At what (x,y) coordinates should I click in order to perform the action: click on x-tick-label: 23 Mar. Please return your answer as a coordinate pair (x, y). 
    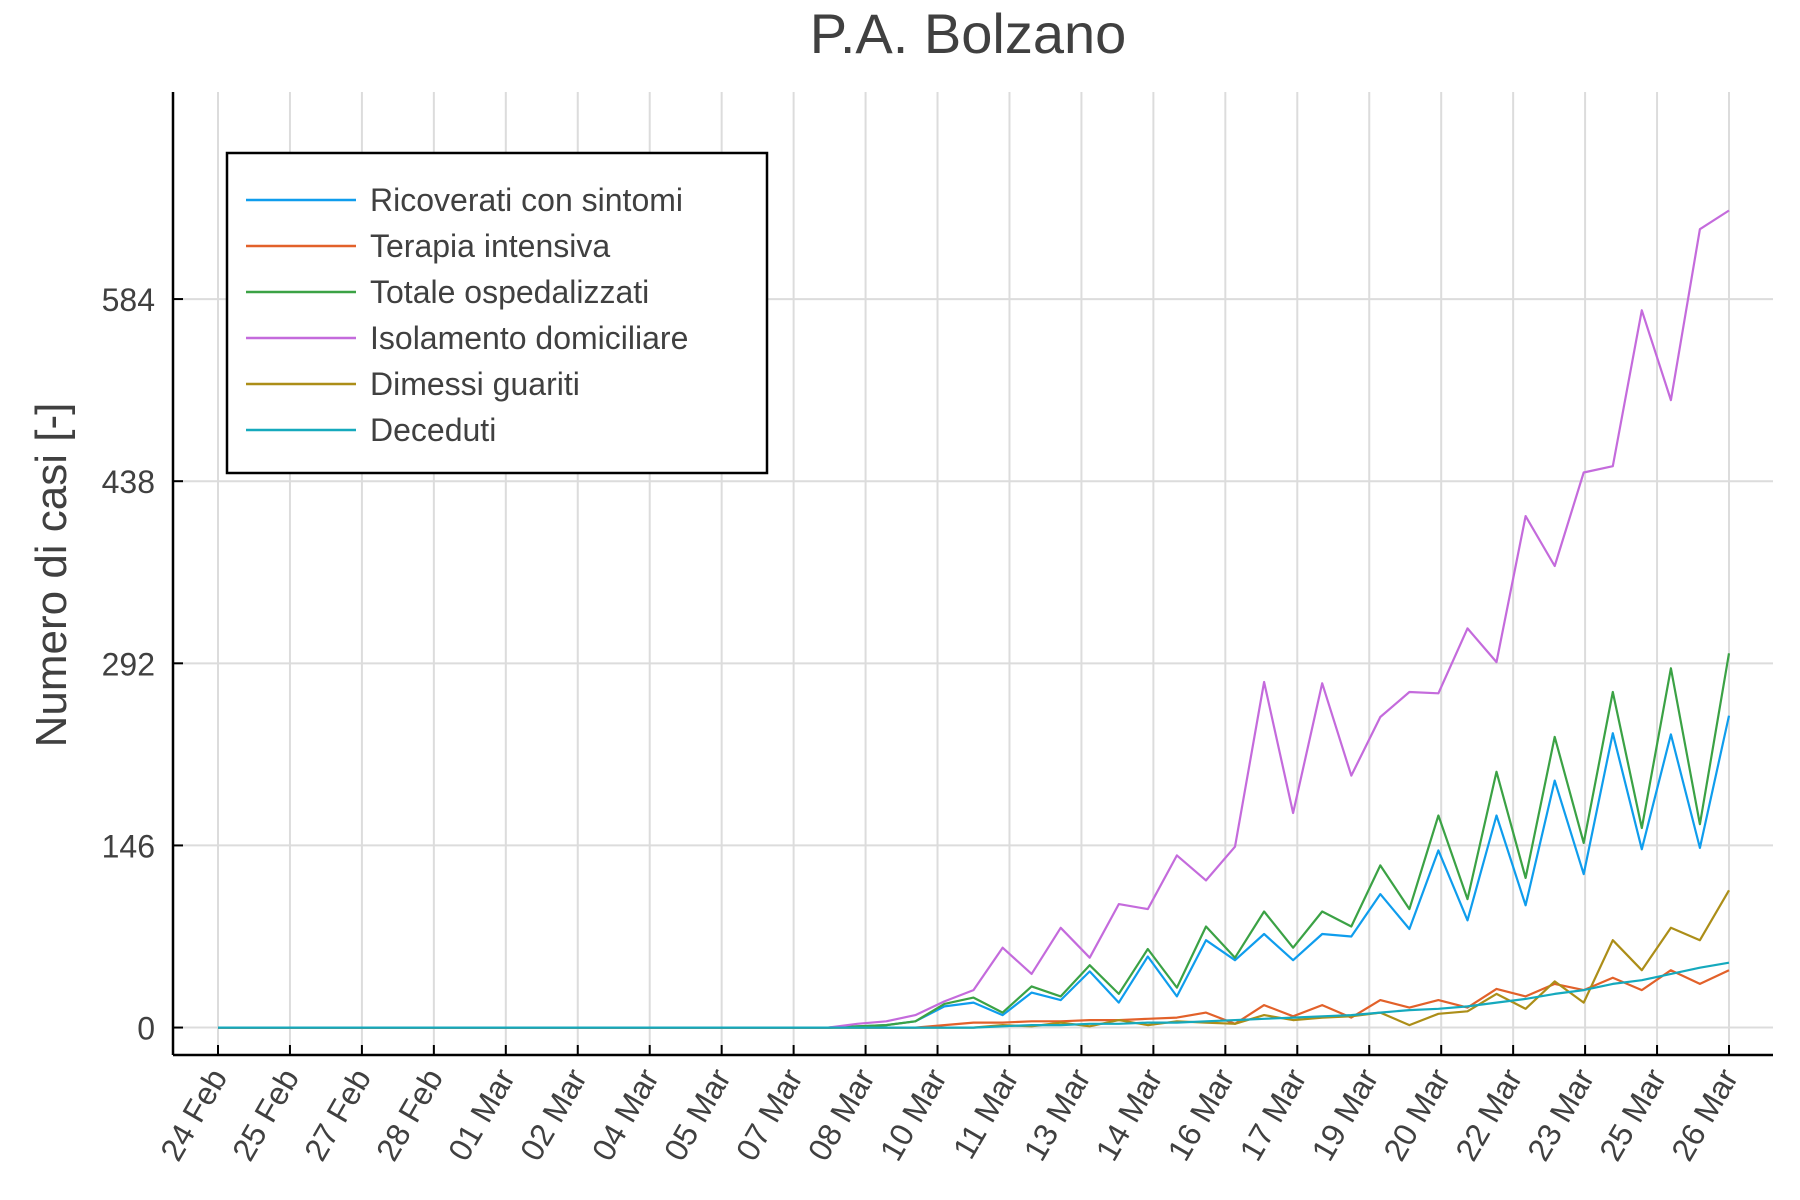
    Looking at the image, I should click on (1560, 1114).